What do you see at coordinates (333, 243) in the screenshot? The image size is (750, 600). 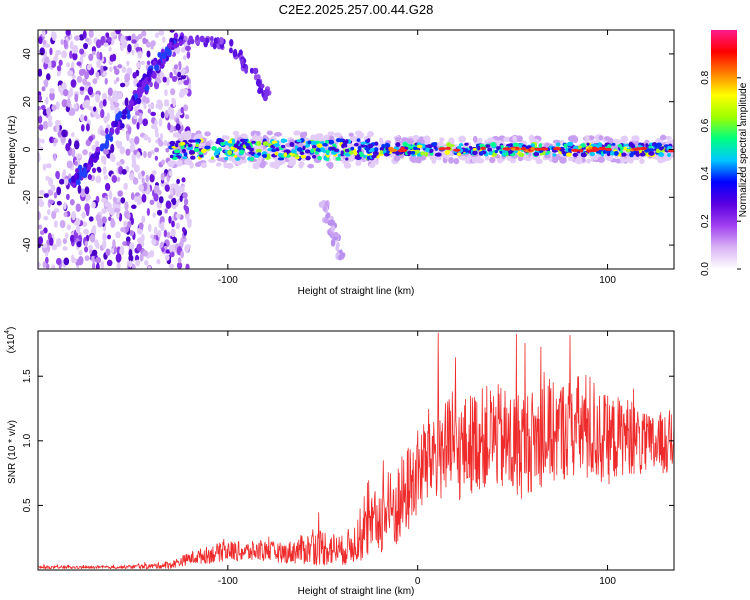 I see `descending-track-mark` at bounding box center [333, 243].